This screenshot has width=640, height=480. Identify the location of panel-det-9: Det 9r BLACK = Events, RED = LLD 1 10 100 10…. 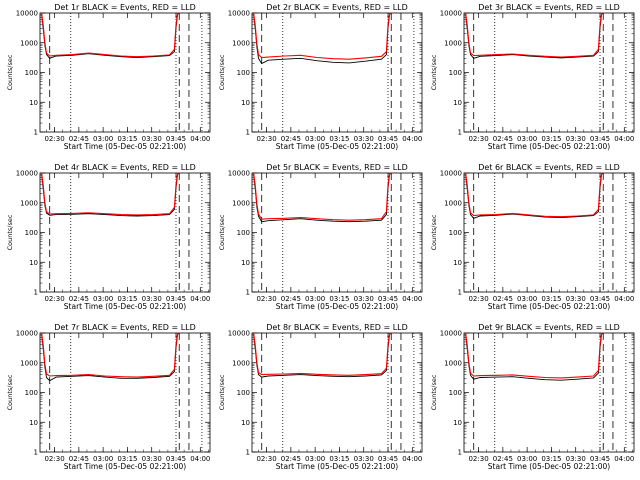
(532, 397).